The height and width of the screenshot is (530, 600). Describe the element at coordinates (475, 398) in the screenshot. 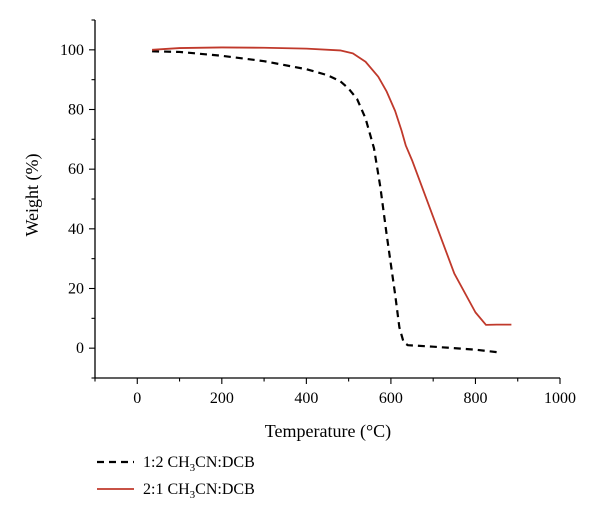

I see `x-tick-label: 800` at that location.